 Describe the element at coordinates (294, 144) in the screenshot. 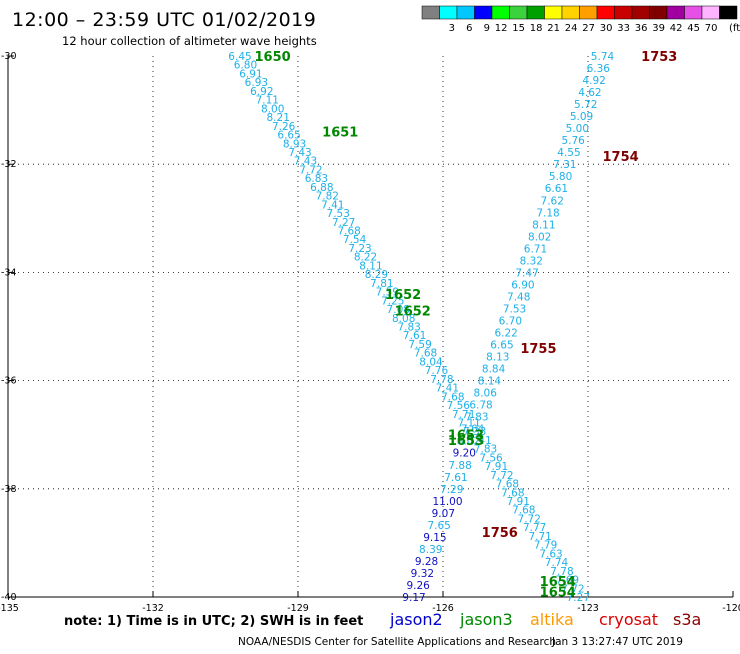

I see `swh-value: 8.93` at that location.